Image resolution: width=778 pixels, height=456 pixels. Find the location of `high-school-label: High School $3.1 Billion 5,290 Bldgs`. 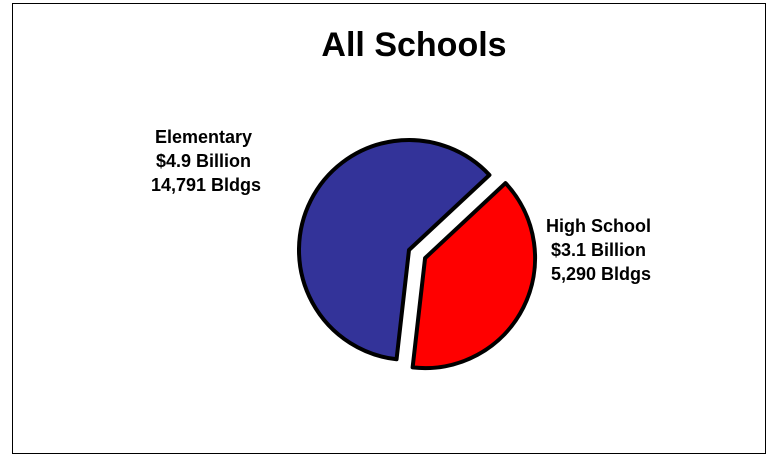

high-school-label: High School $3.1 Billion 5,290 Bldgs is located at coordinates (601, 250).